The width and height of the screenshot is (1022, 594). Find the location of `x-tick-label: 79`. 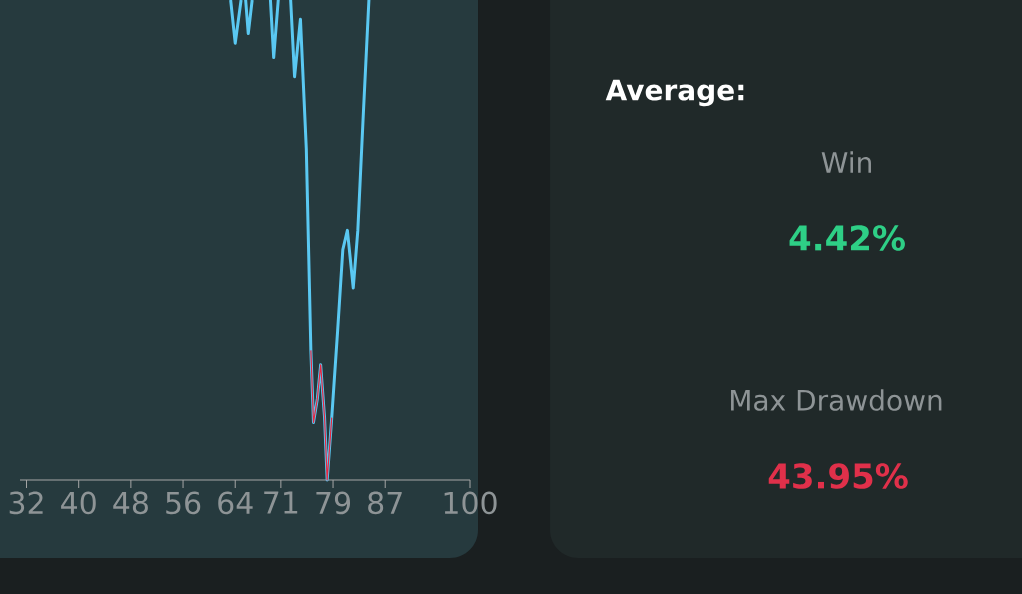

x-tick-label: 79 is located at coordinates (333, 503).